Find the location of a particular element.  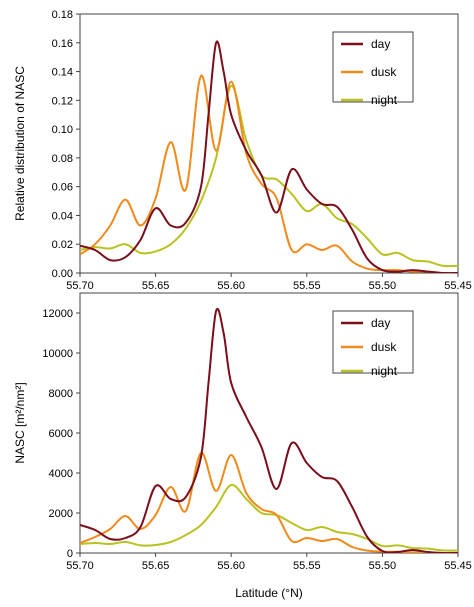

legend is located at coordinates (373, 342).